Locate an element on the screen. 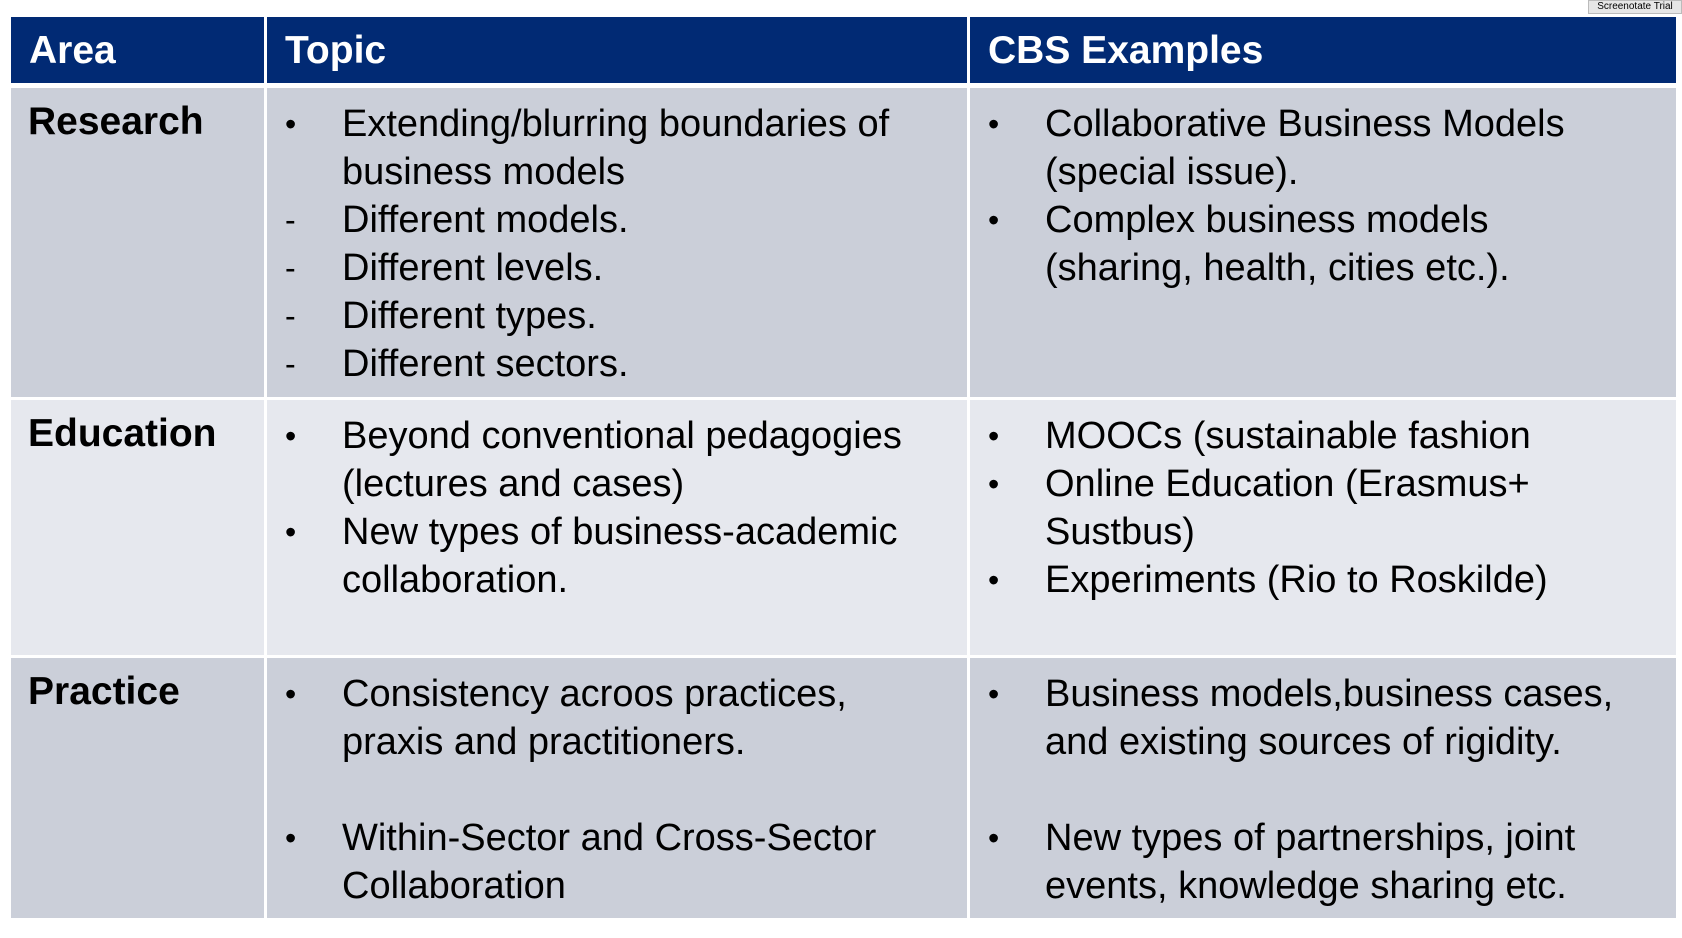 The image size is (1682, 938). trial-watermark: Screenotate Trial is located at coordinates (1635, 7).